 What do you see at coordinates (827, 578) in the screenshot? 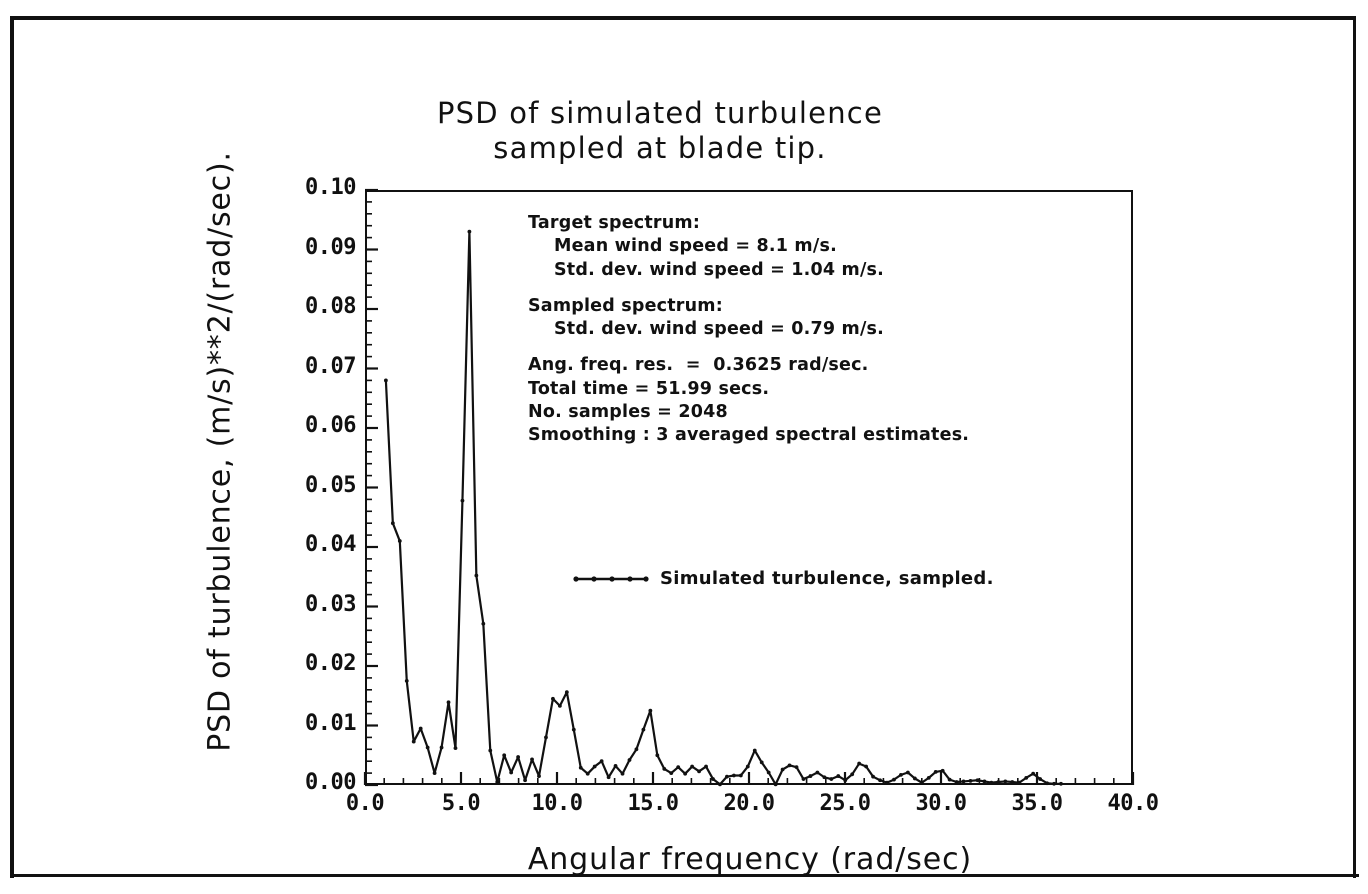
I see `legend-entry-label: Simulated turbulence, sampled.` at bounding box center [827, 578].